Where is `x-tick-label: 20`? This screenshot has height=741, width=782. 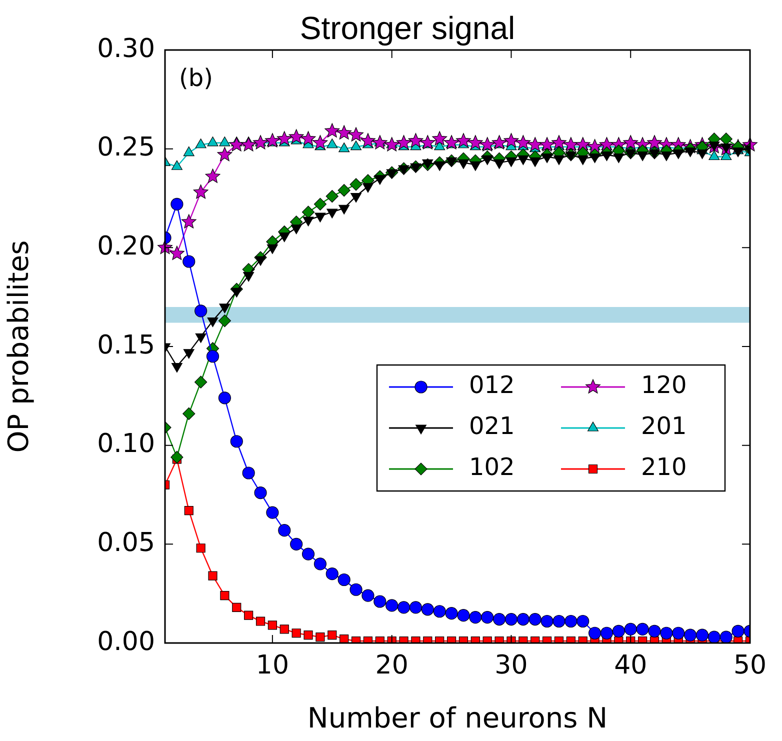 x-tick-label: 20 is located at coordinates (391, 665).